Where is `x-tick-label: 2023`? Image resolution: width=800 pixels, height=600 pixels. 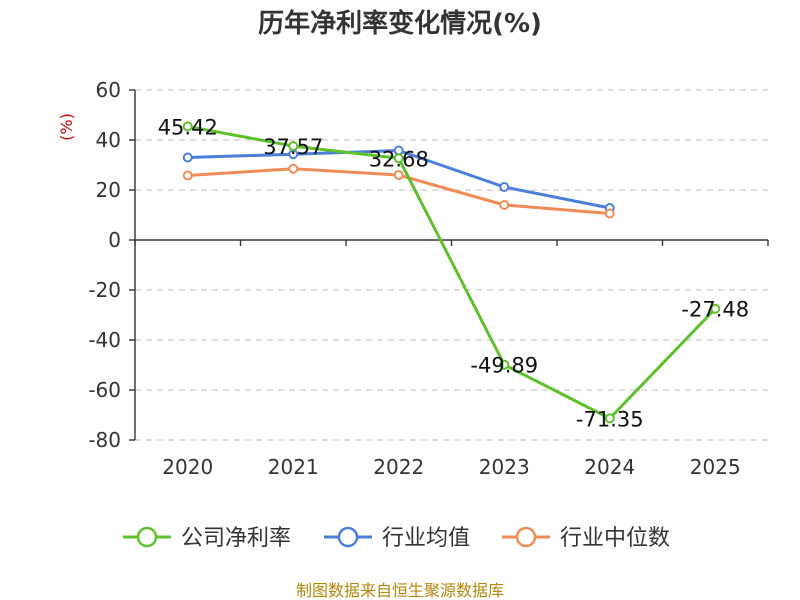 x-tick-label: 2023 is located at coordinates (504, 467).